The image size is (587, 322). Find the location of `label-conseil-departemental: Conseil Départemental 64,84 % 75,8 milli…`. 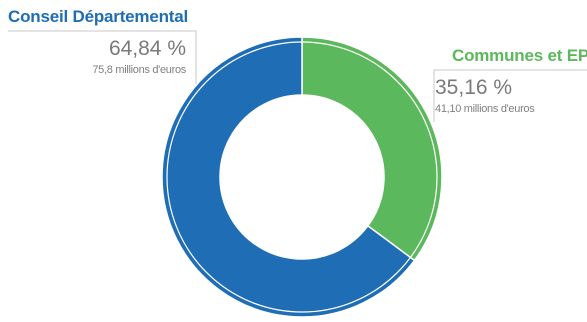

label-conseil-departemental: Conseil Départemental 64,84 % 75,8 milli… is located at coordinates (103, 41).